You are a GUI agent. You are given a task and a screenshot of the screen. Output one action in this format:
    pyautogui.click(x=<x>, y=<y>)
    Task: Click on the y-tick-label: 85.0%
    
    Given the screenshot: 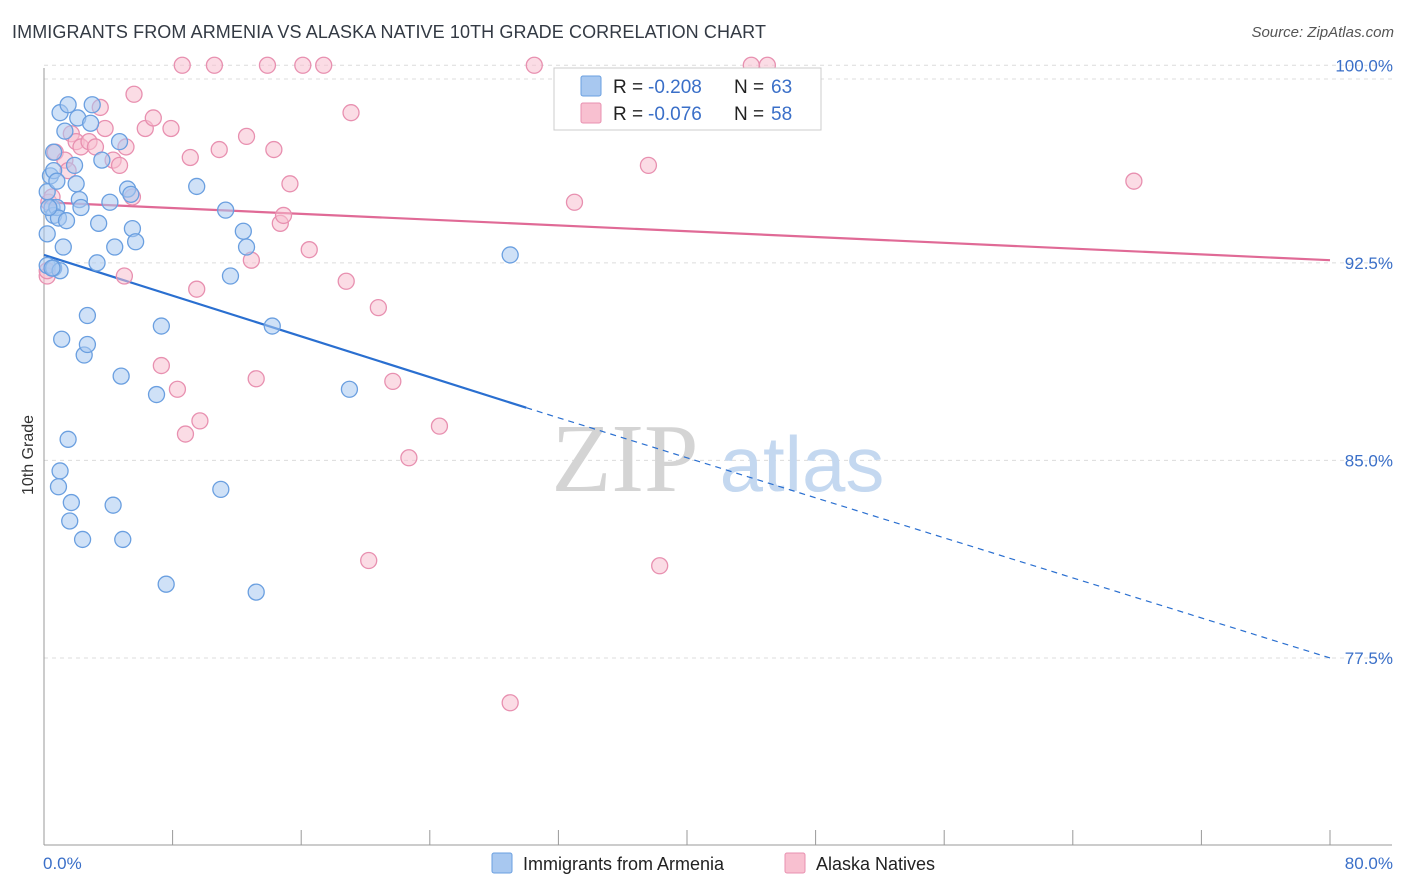 What is the action you would take?
    pyautogui.click(x=1369, y=460)
    